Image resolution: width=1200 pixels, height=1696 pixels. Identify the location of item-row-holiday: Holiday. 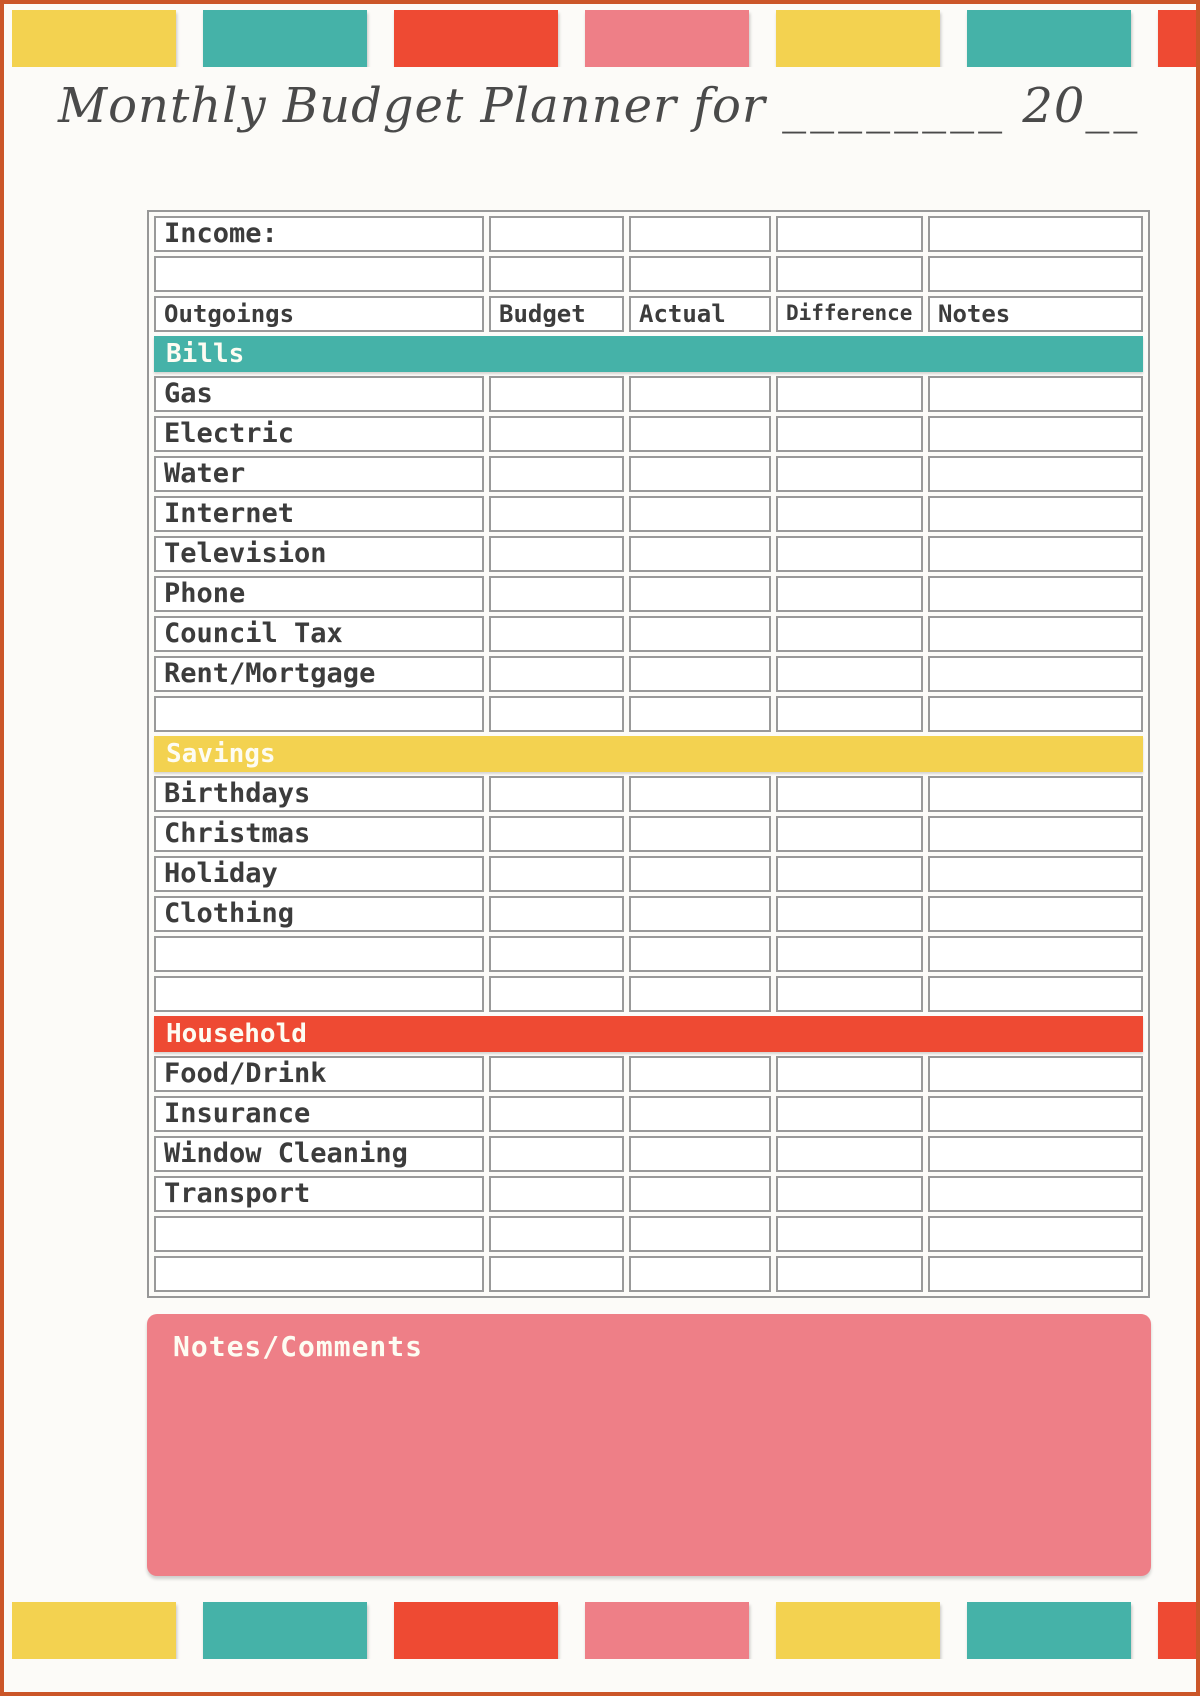
(648, 874).